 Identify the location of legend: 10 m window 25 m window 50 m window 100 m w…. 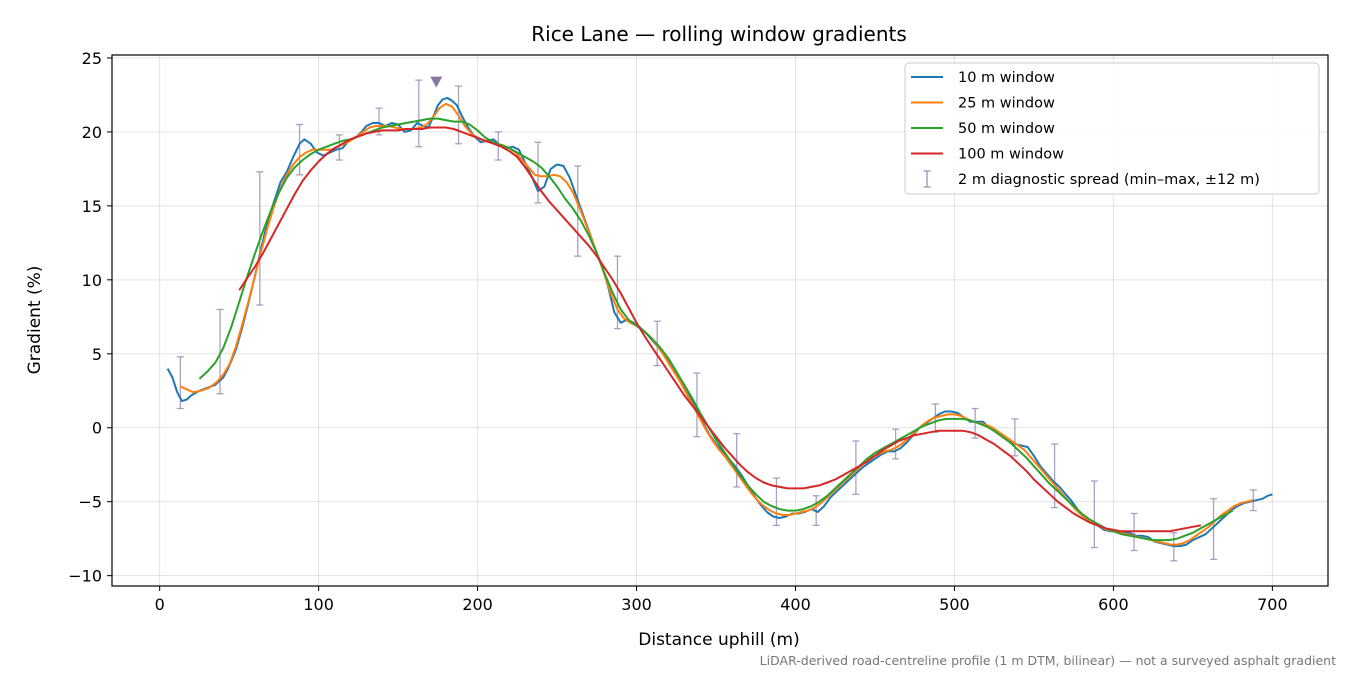
(1112, 128).